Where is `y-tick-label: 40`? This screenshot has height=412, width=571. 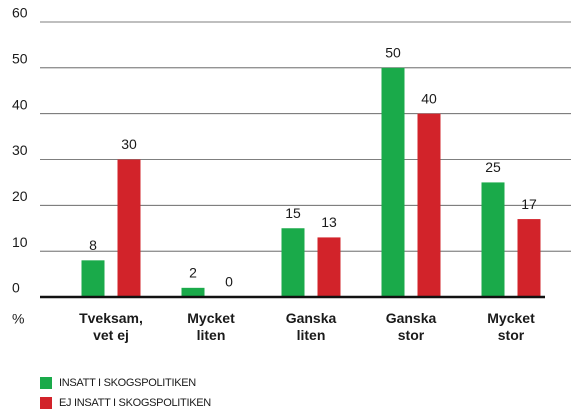 y-tick-label: 40 is located at coordinates (20, 104).